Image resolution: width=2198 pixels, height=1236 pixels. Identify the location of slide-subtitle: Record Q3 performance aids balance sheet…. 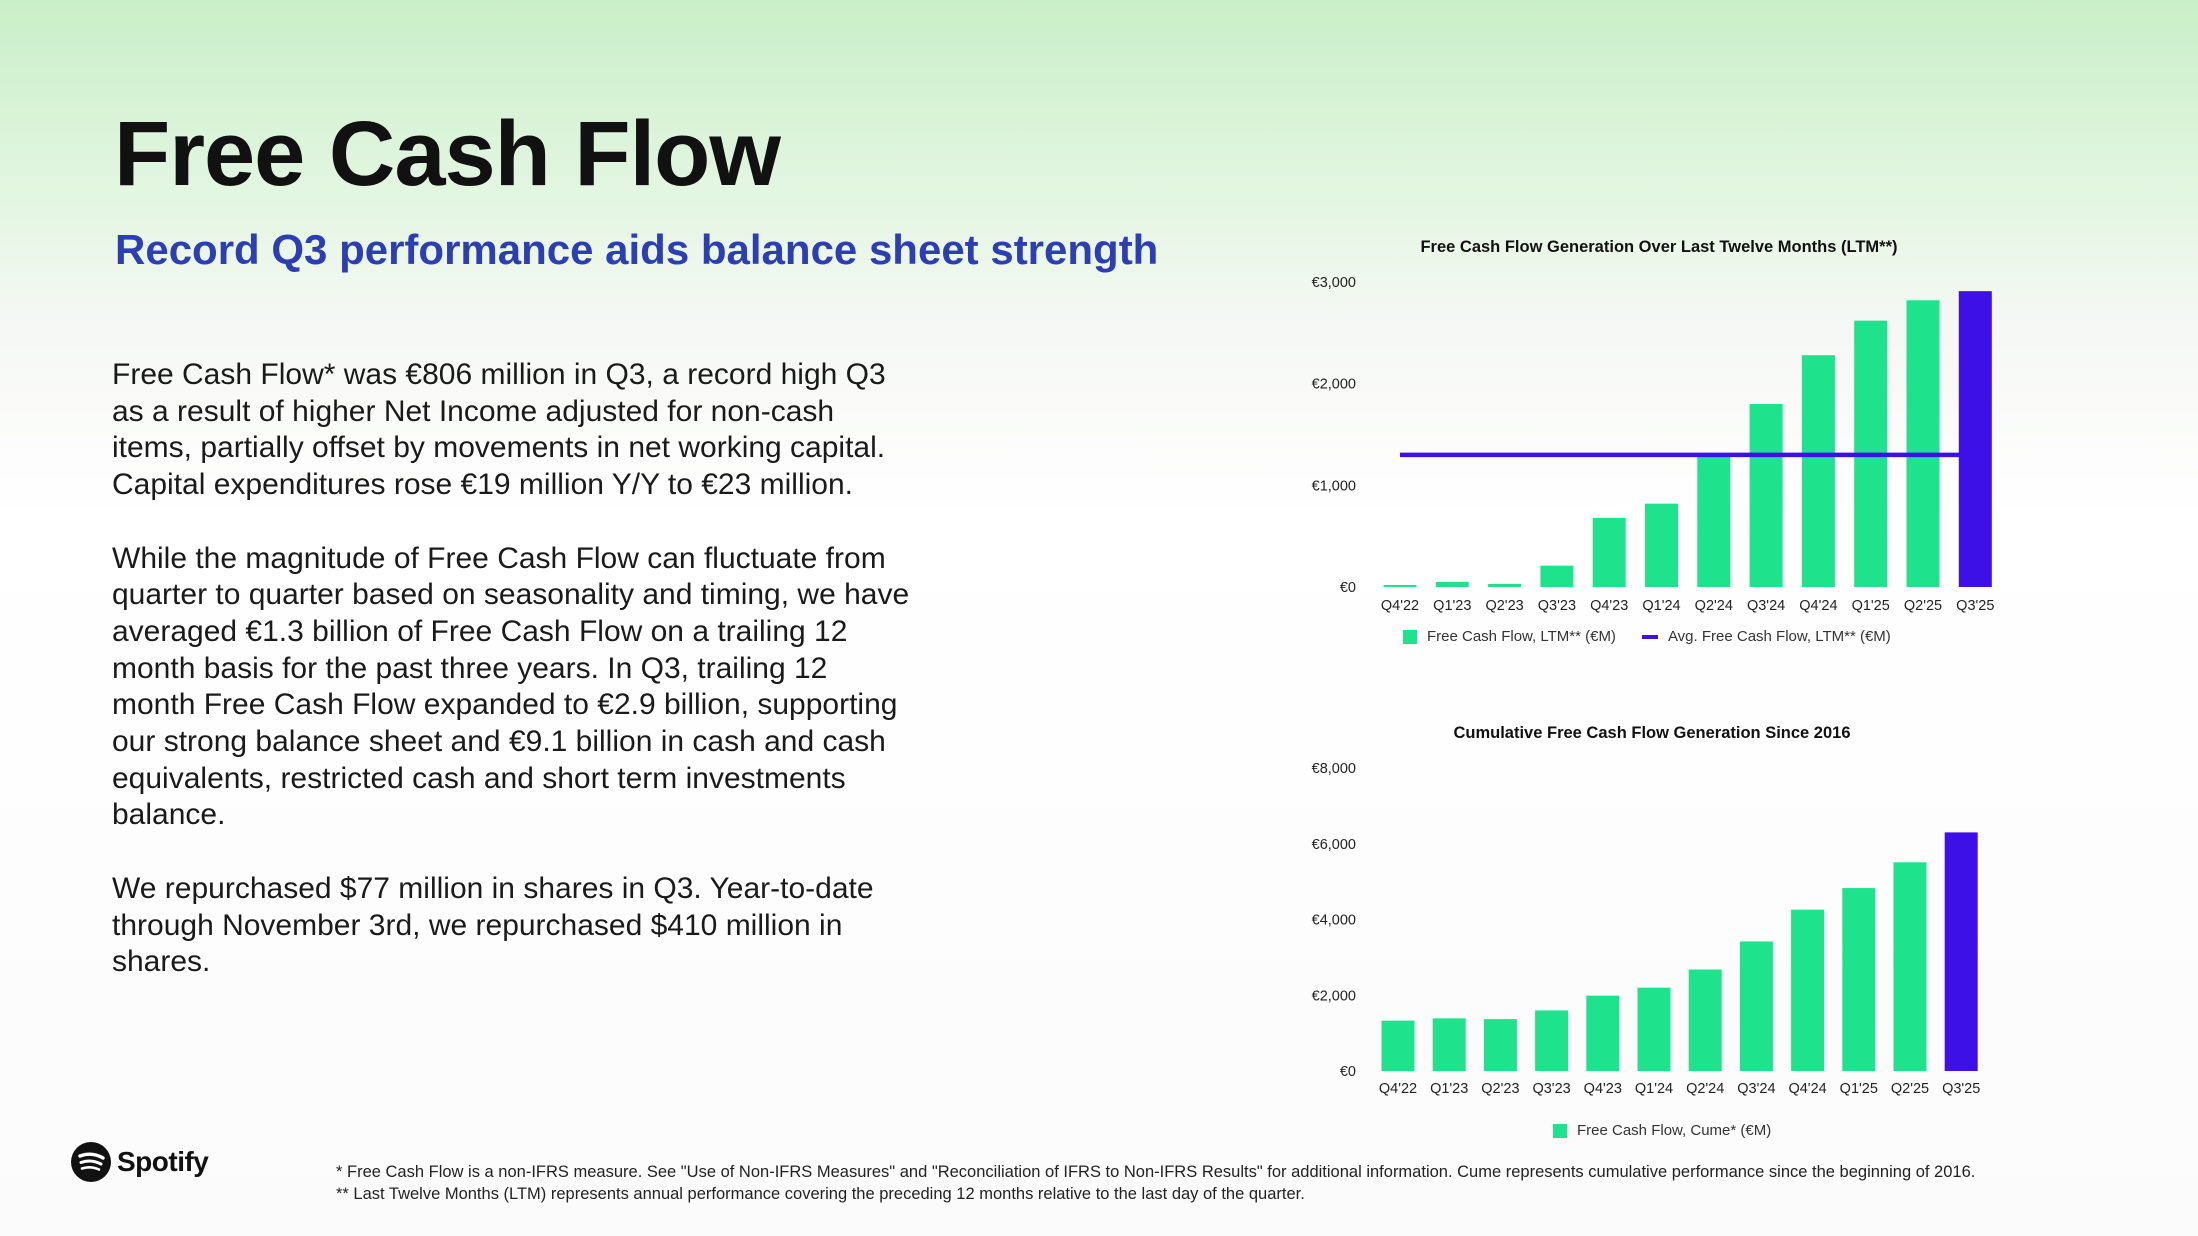
(637, 249).